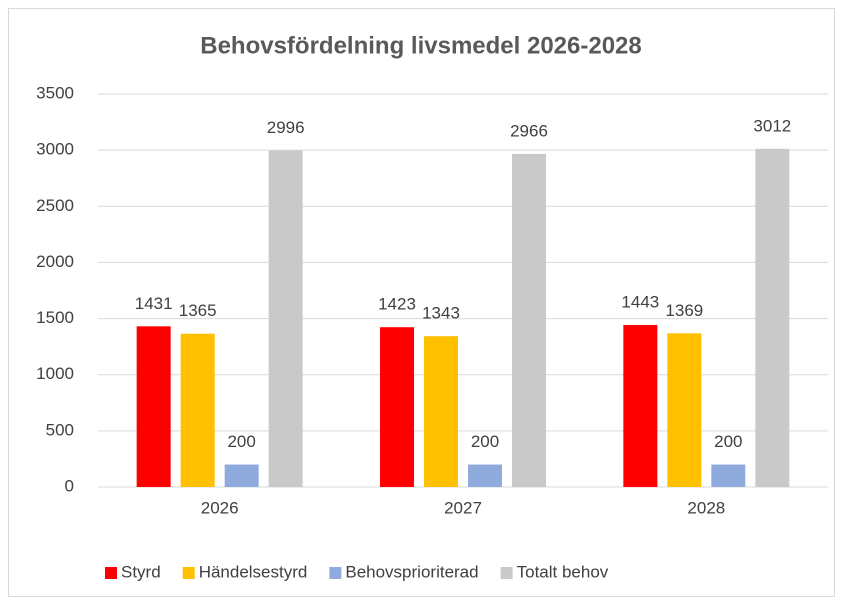  Describe the element at coordinates (253, 571) in the screenshot. I see `legend-label: Händelsestyrd` at that location.